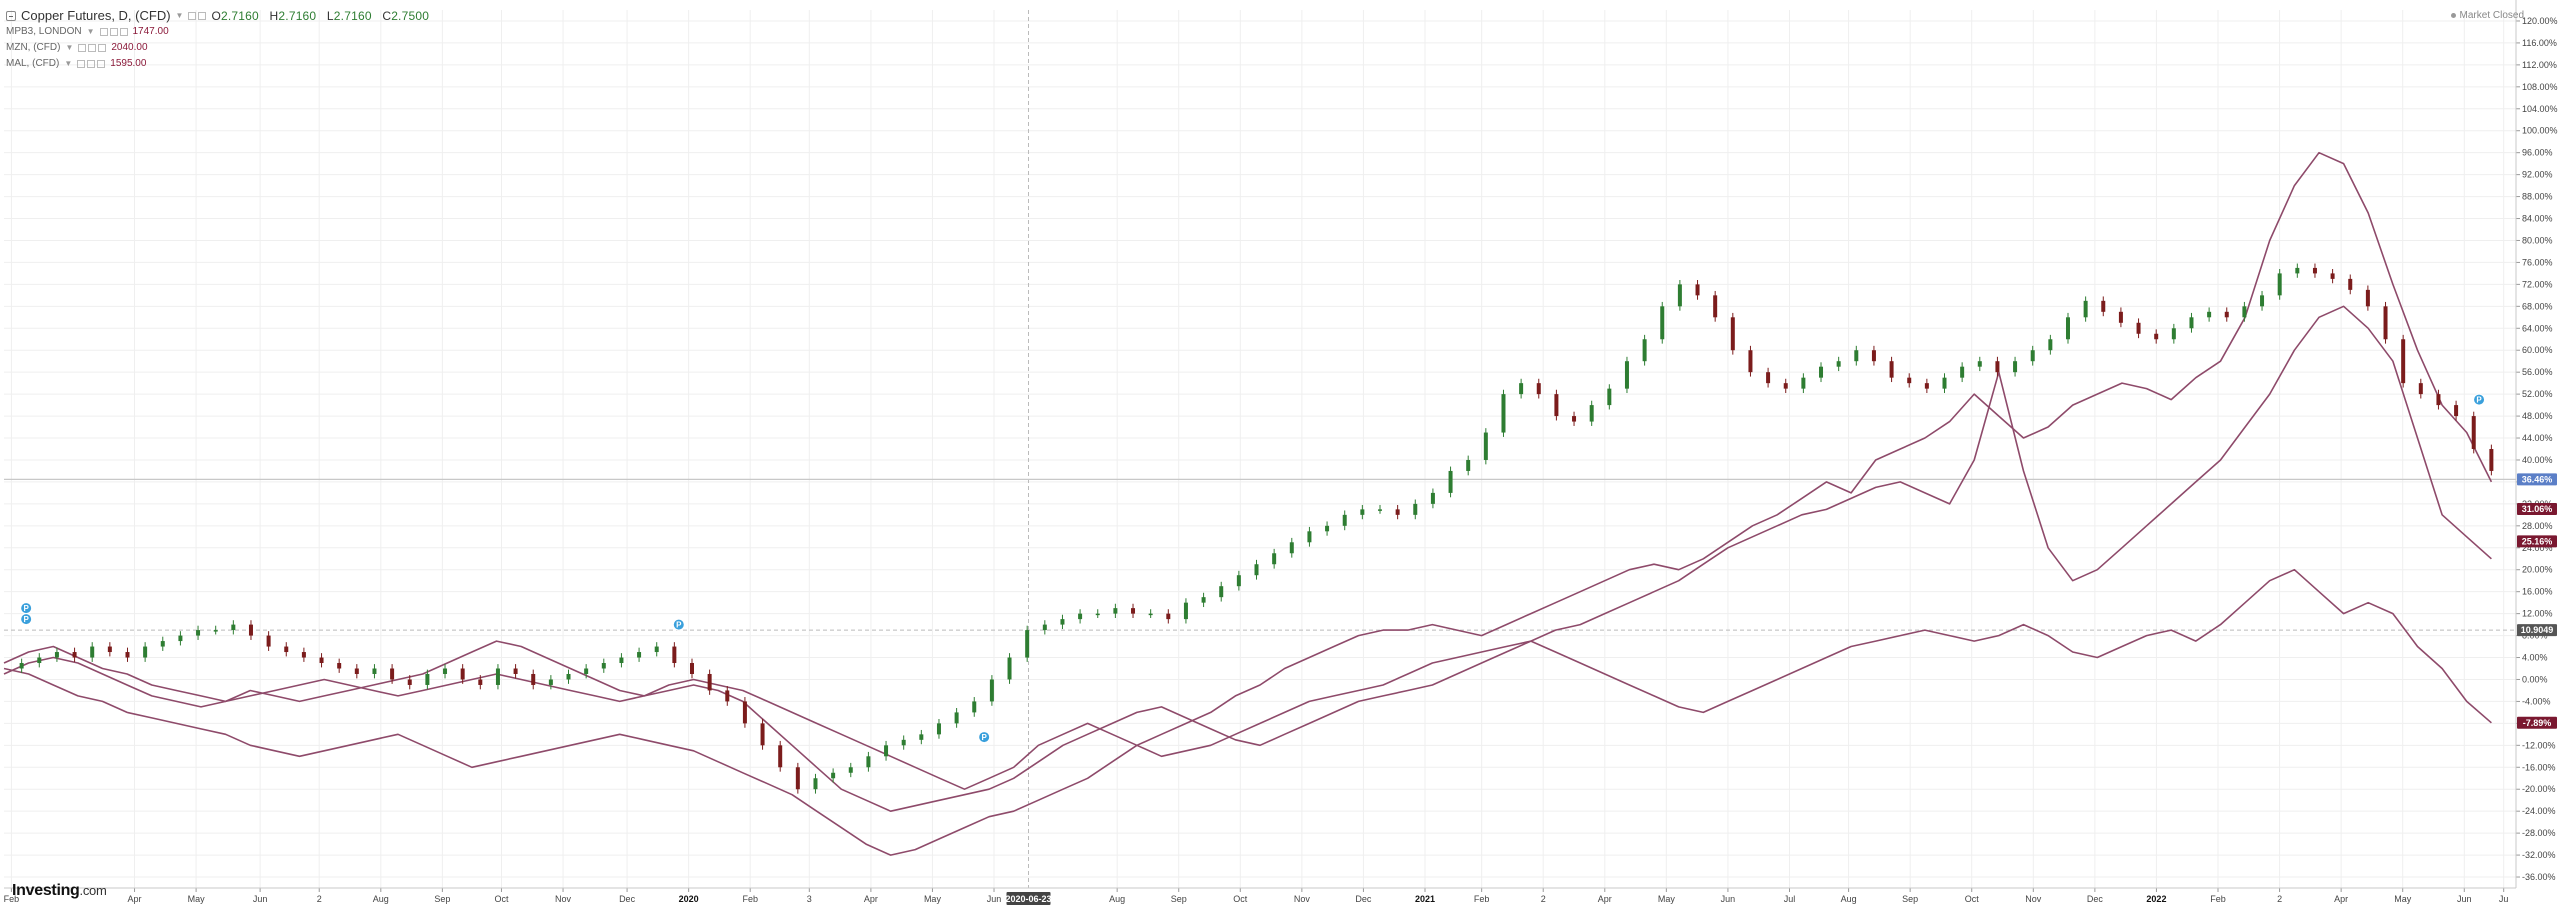  I want to click on series-label: MPB3, LONDON, so click(44, 31).